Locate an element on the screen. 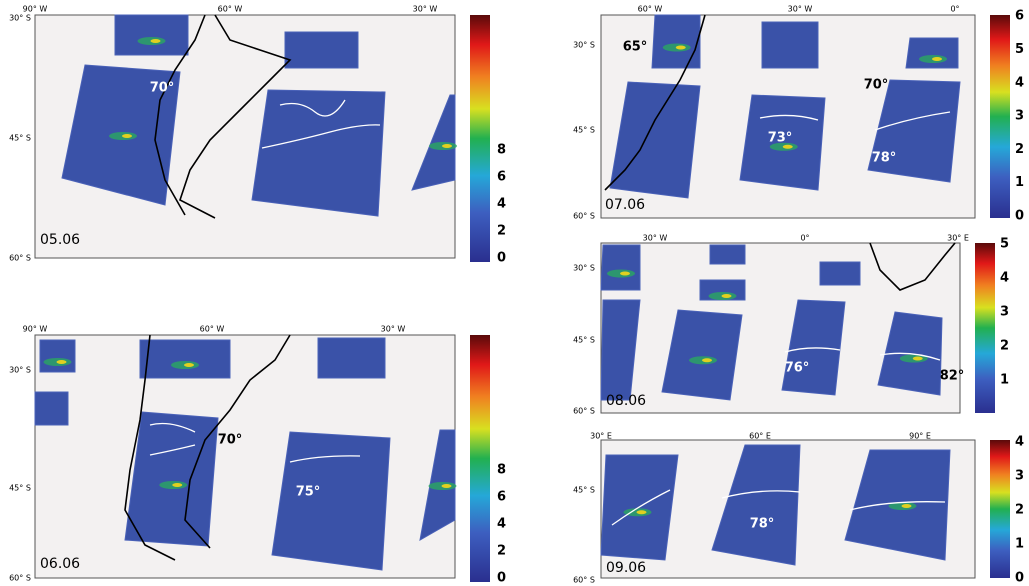 The height and width of the screenshot is (586, 1029). angle-annotation: 65° is located at coordinates (635, 47).